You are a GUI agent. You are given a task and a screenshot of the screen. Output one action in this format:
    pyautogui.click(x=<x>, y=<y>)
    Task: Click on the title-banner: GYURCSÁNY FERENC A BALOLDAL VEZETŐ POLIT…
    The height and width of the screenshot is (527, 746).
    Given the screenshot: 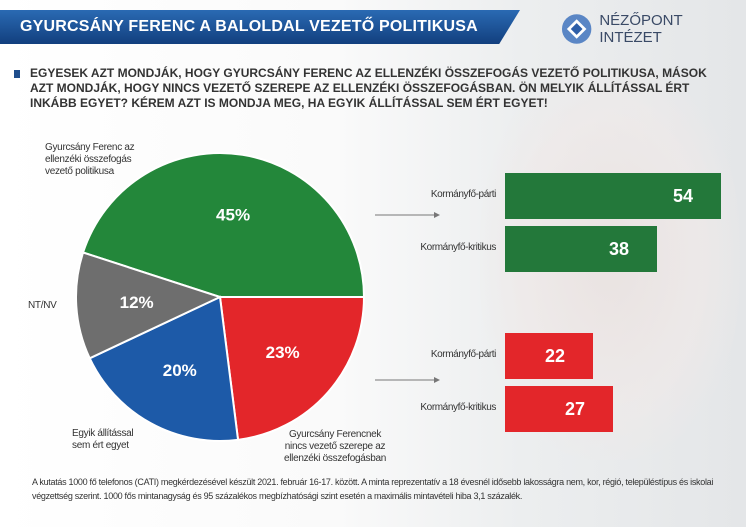 What is the action you would take?
    pyautogui.click(x=260, y=27)
    